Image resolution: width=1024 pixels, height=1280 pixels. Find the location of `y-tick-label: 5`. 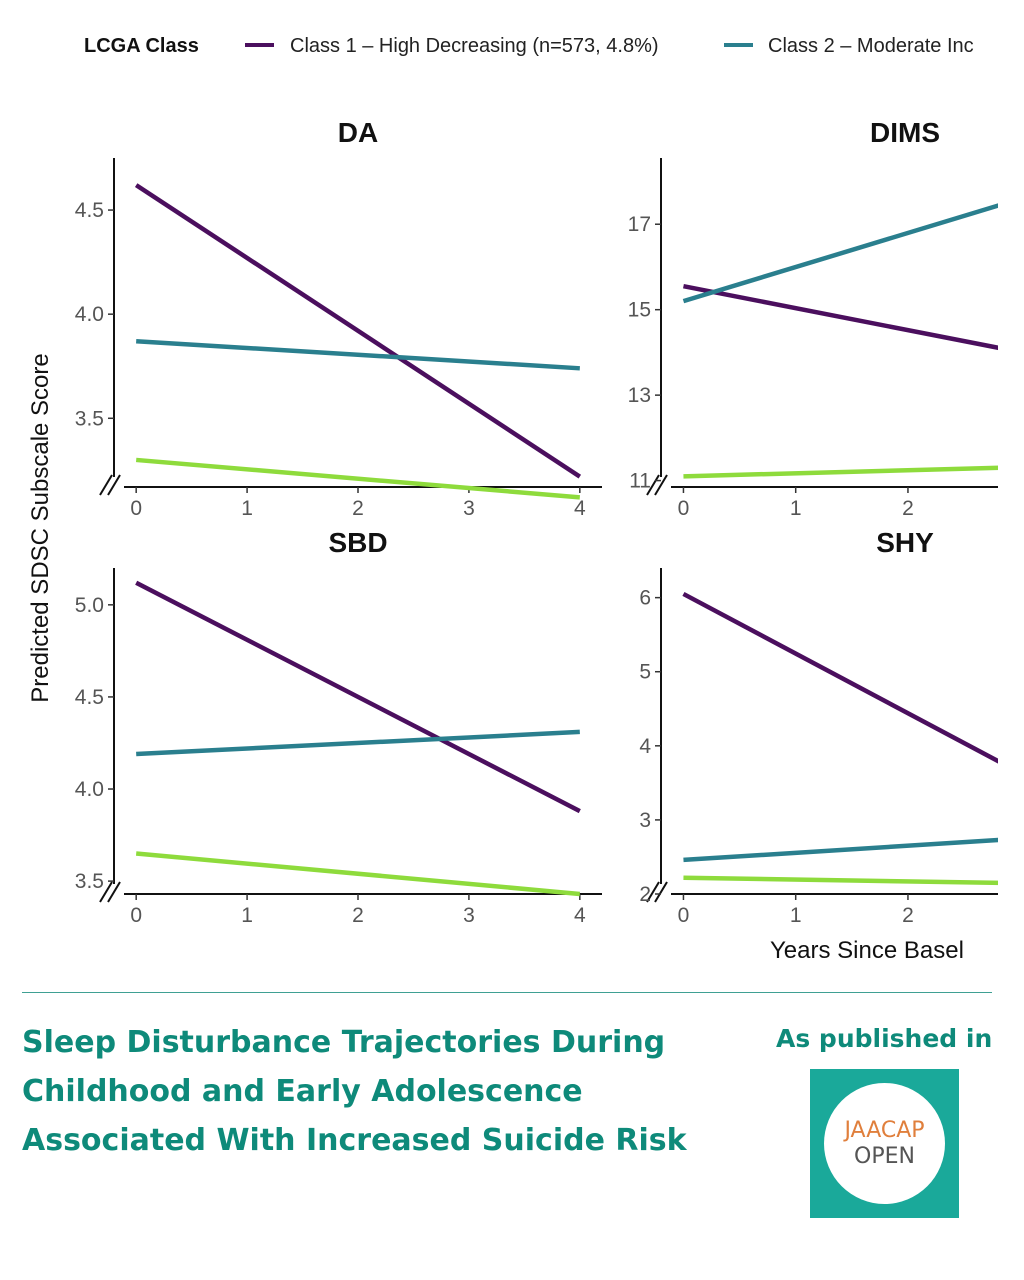

y-tick-label: 5 is located at coordinates (645, 672).